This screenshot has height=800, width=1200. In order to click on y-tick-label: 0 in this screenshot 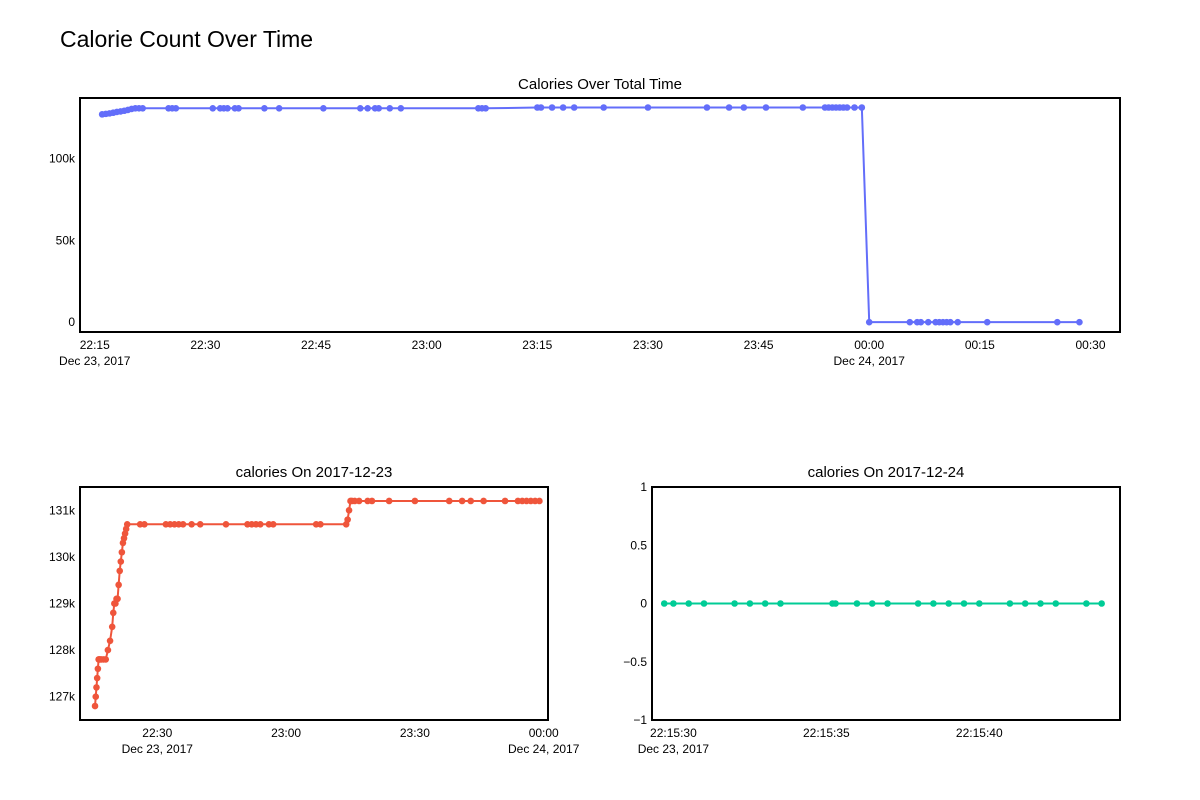, I will do `click(643, 604)`.